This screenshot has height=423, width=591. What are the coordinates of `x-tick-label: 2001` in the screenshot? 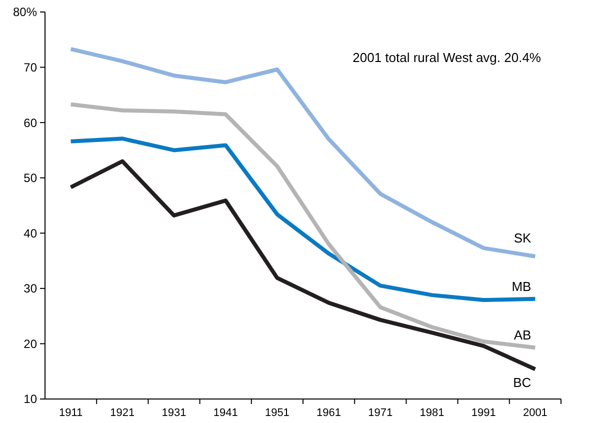 It's located at (535, 413).